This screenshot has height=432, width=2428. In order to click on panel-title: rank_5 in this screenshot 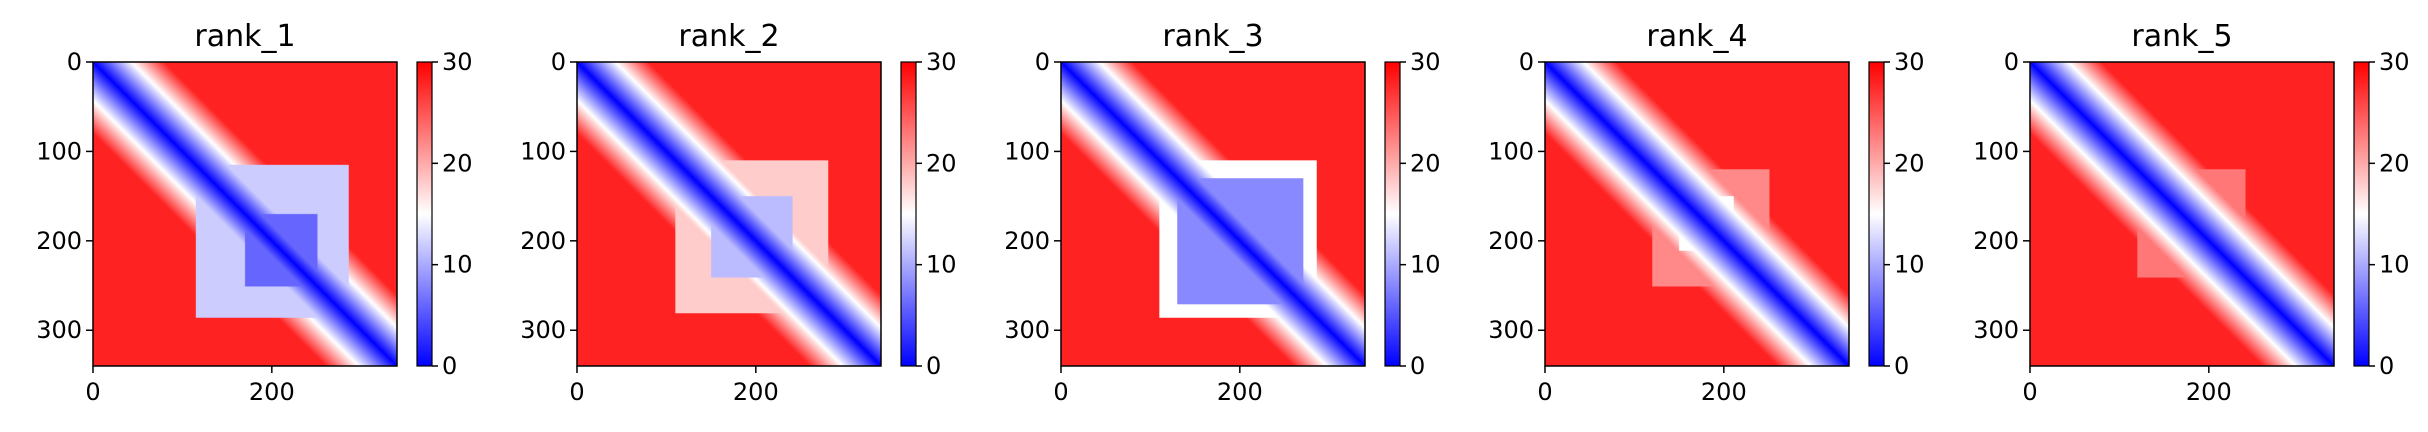, I will do `click(2181, 36)`.